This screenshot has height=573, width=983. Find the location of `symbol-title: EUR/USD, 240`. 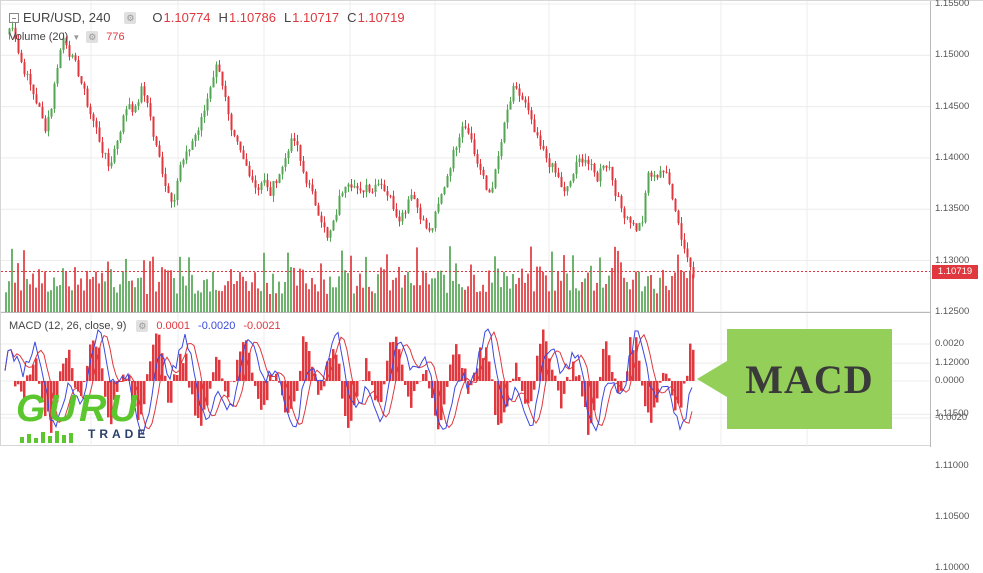

symbol-title: EUR/USD, 240 is located at coordinates (66, 17).